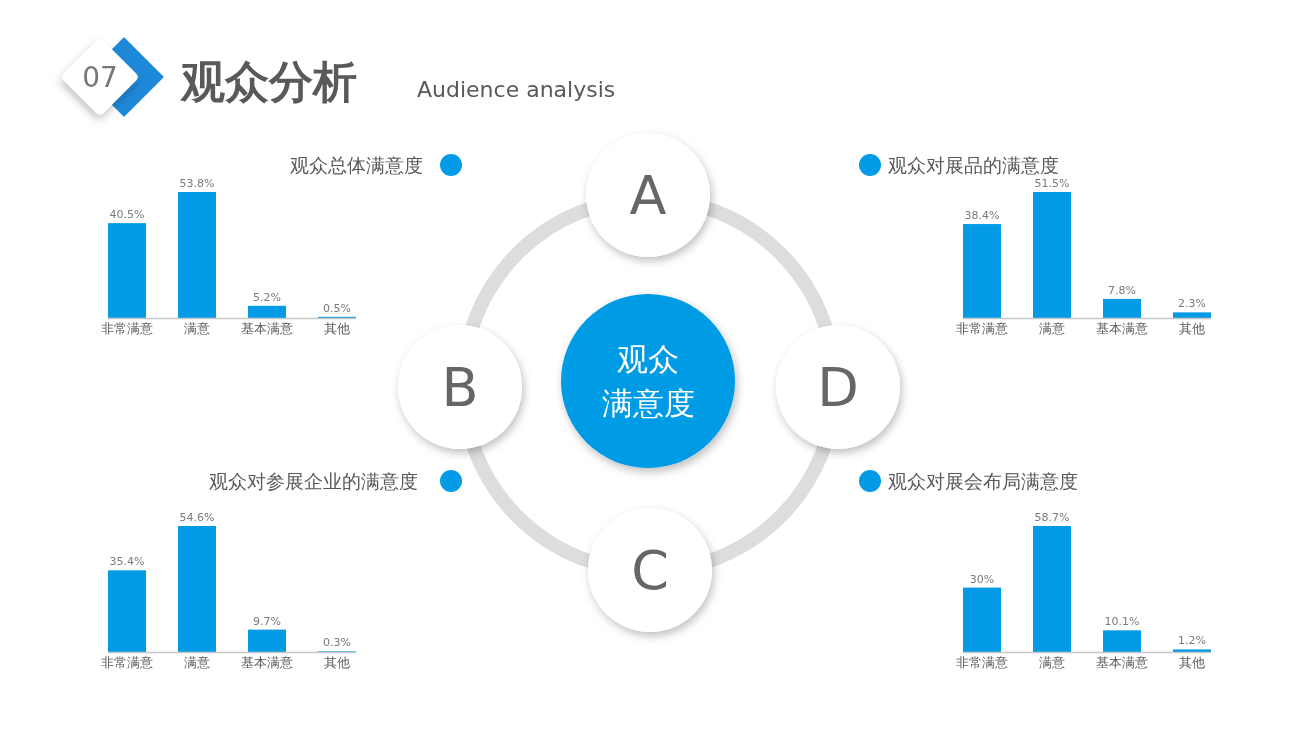 The height and width of the screenshot is (730, 1300). I want to click on data-label: 10.1%, so click(1122, 622).